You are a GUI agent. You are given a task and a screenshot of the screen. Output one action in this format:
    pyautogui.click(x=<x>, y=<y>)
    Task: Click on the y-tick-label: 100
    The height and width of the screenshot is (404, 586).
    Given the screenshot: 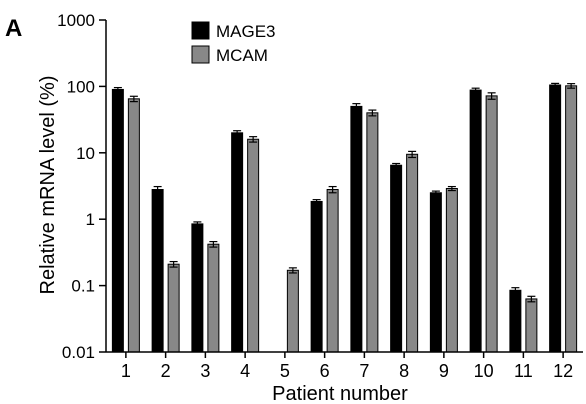 What is the action you would take?
    pyautogui.click(x=81, y=86)
    